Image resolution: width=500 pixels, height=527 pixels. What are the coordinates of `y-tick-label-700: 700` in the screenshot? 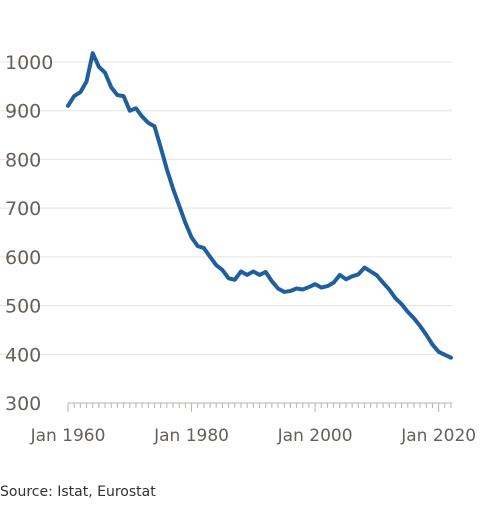 It's located at (23, 209).